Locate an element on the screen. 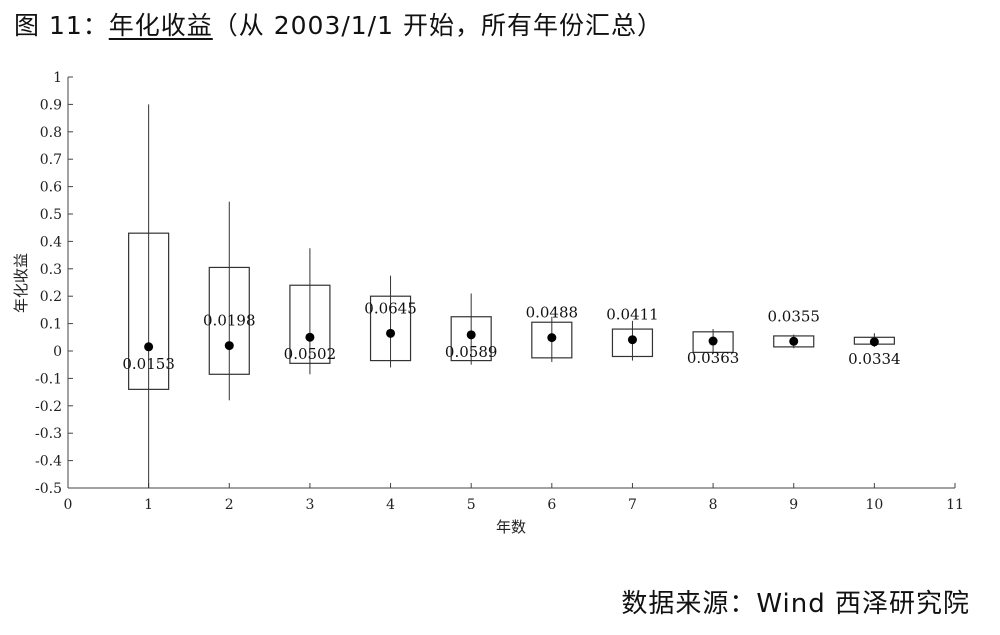 The height and width of the screenshot is (635, 1000). y-tick-label: 0.9 is located at coordinates (51, 105).